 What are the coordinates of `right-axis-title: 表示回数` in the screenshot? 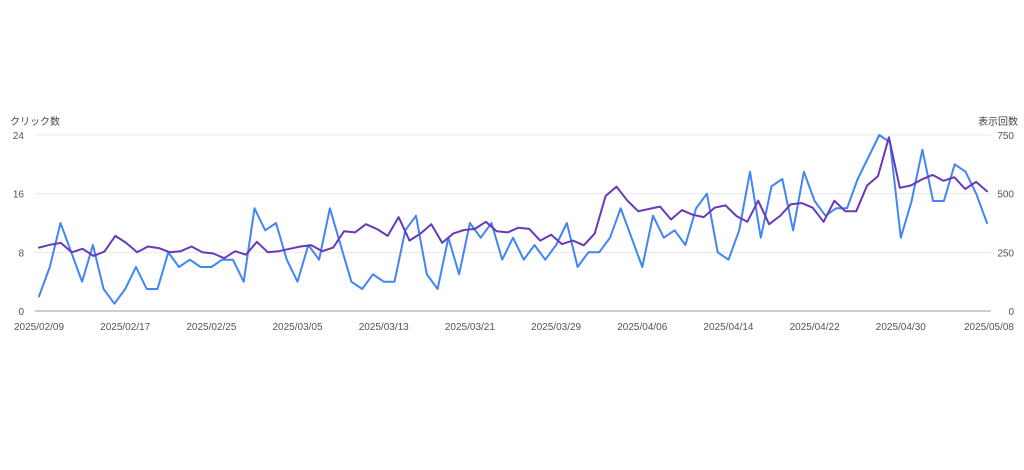 It's located at (998, 121).